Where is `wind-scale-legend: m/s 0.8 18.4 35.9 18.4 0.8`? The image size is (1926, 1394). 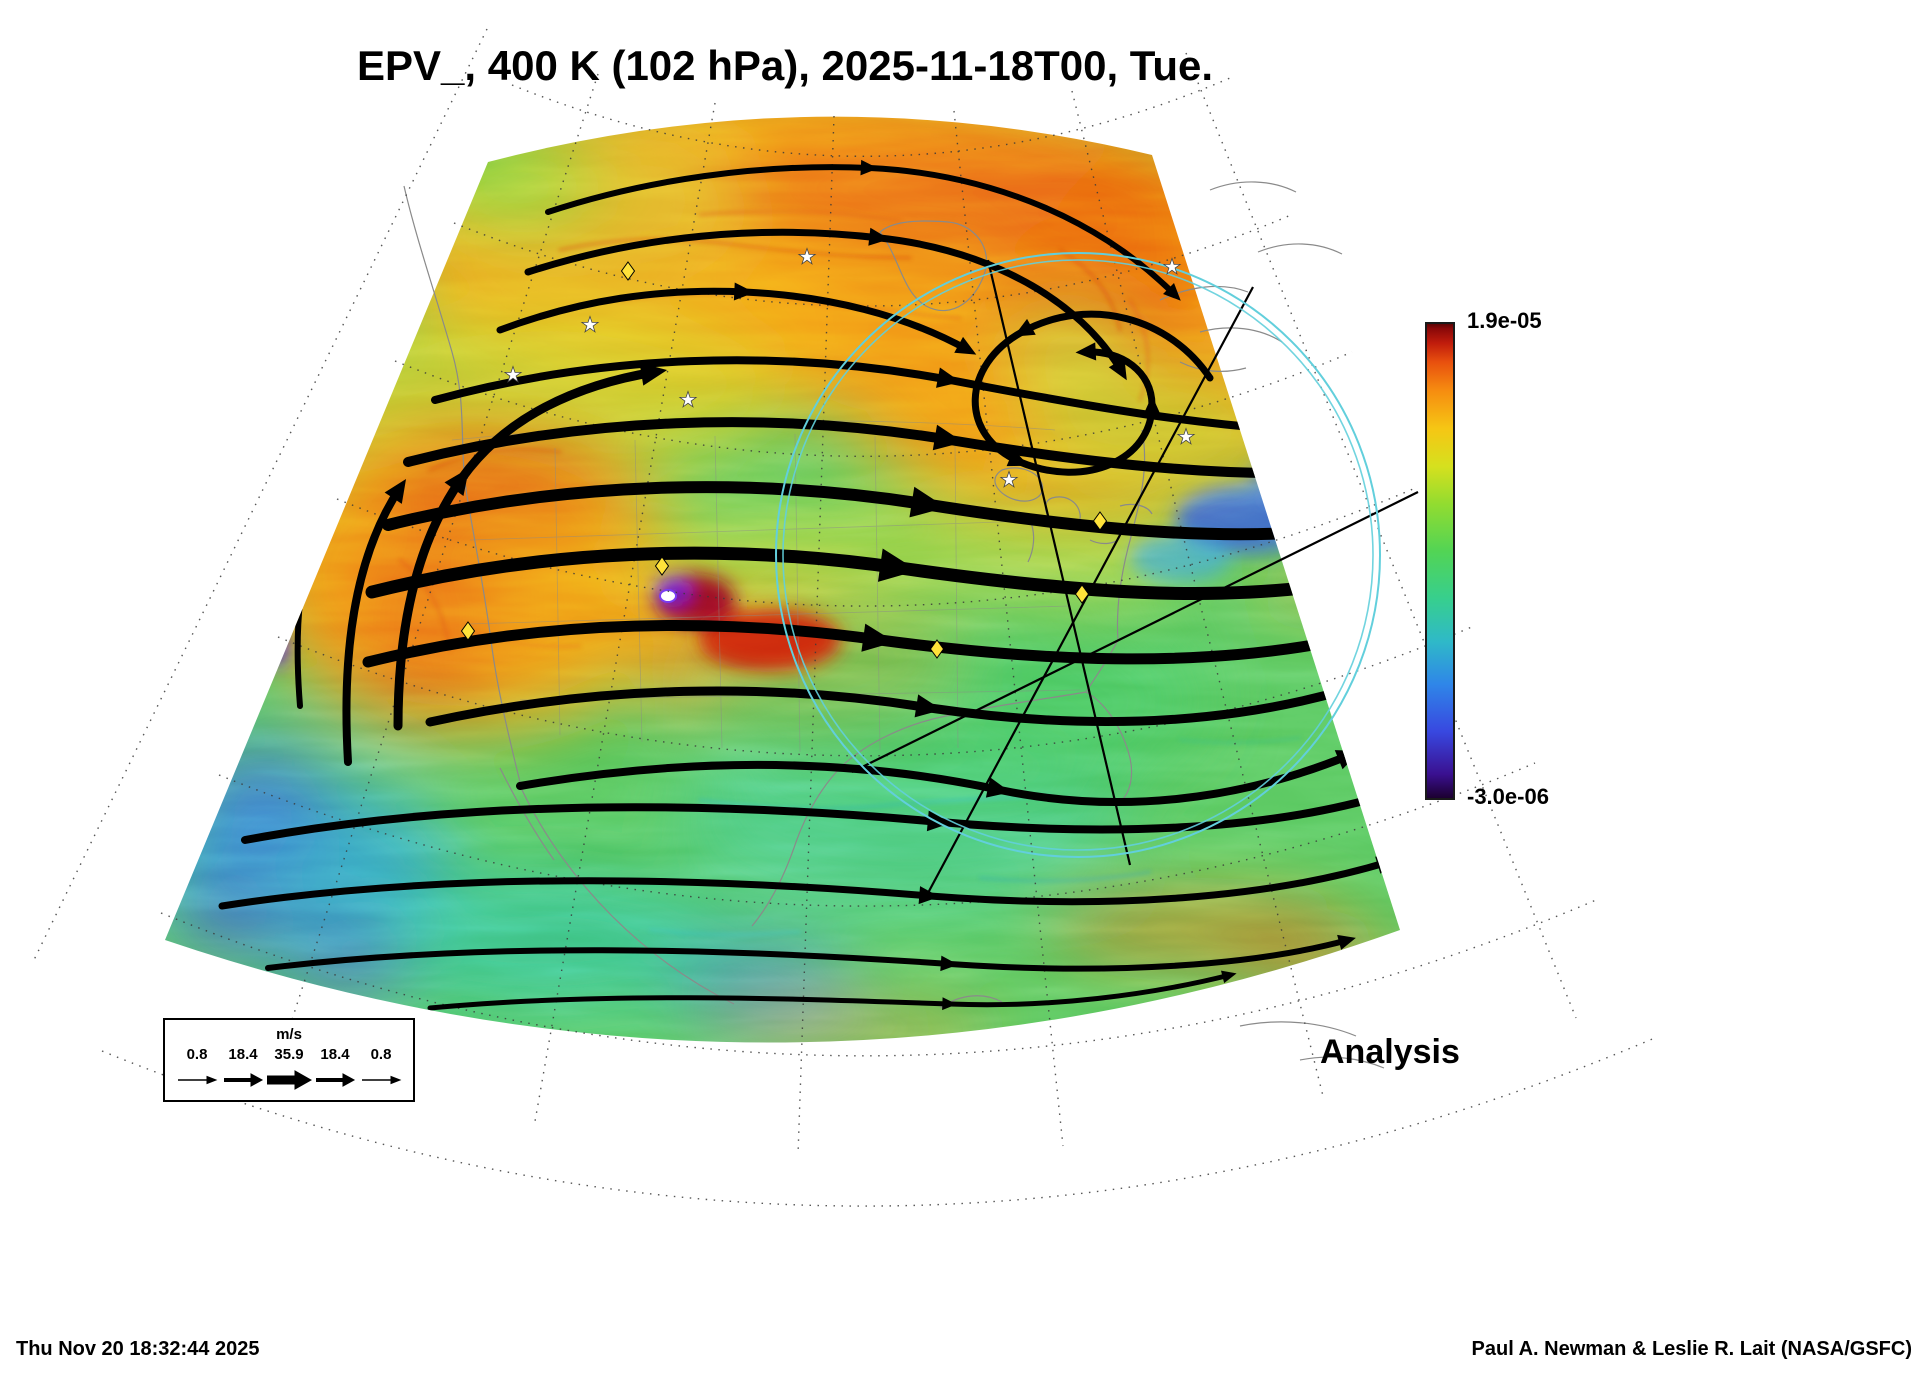 wind-scale-legend: m/s 0.8 18.4 35.9 18.4 0.8 is located at coordinates (289, 1060).